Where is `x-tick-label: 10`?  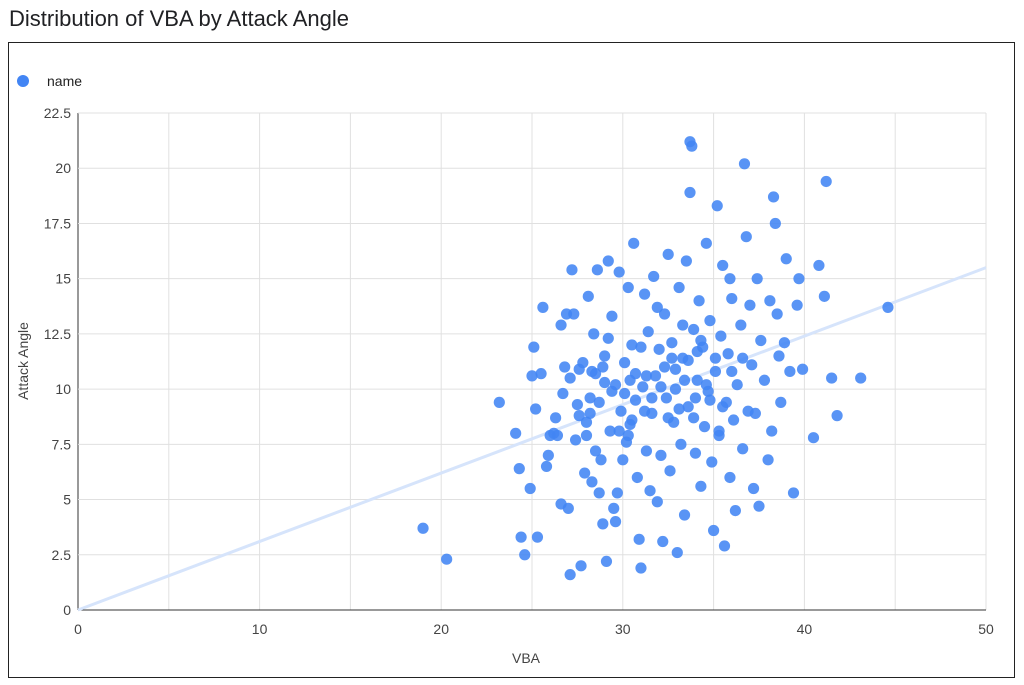 x-tick-label: 10 is located at coordinates (260, 629).